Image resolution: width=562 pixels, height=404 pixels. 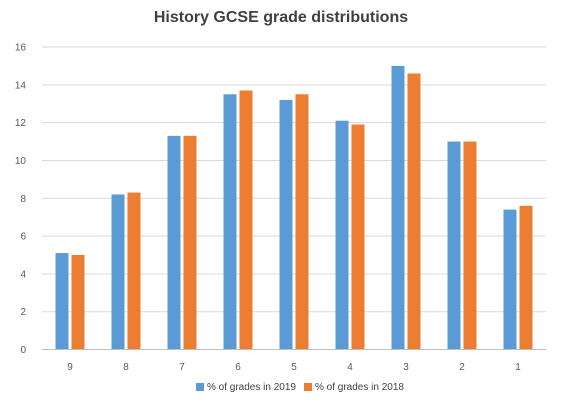 I want to click on y-tick-label: 6, so click(x=23, y=237).